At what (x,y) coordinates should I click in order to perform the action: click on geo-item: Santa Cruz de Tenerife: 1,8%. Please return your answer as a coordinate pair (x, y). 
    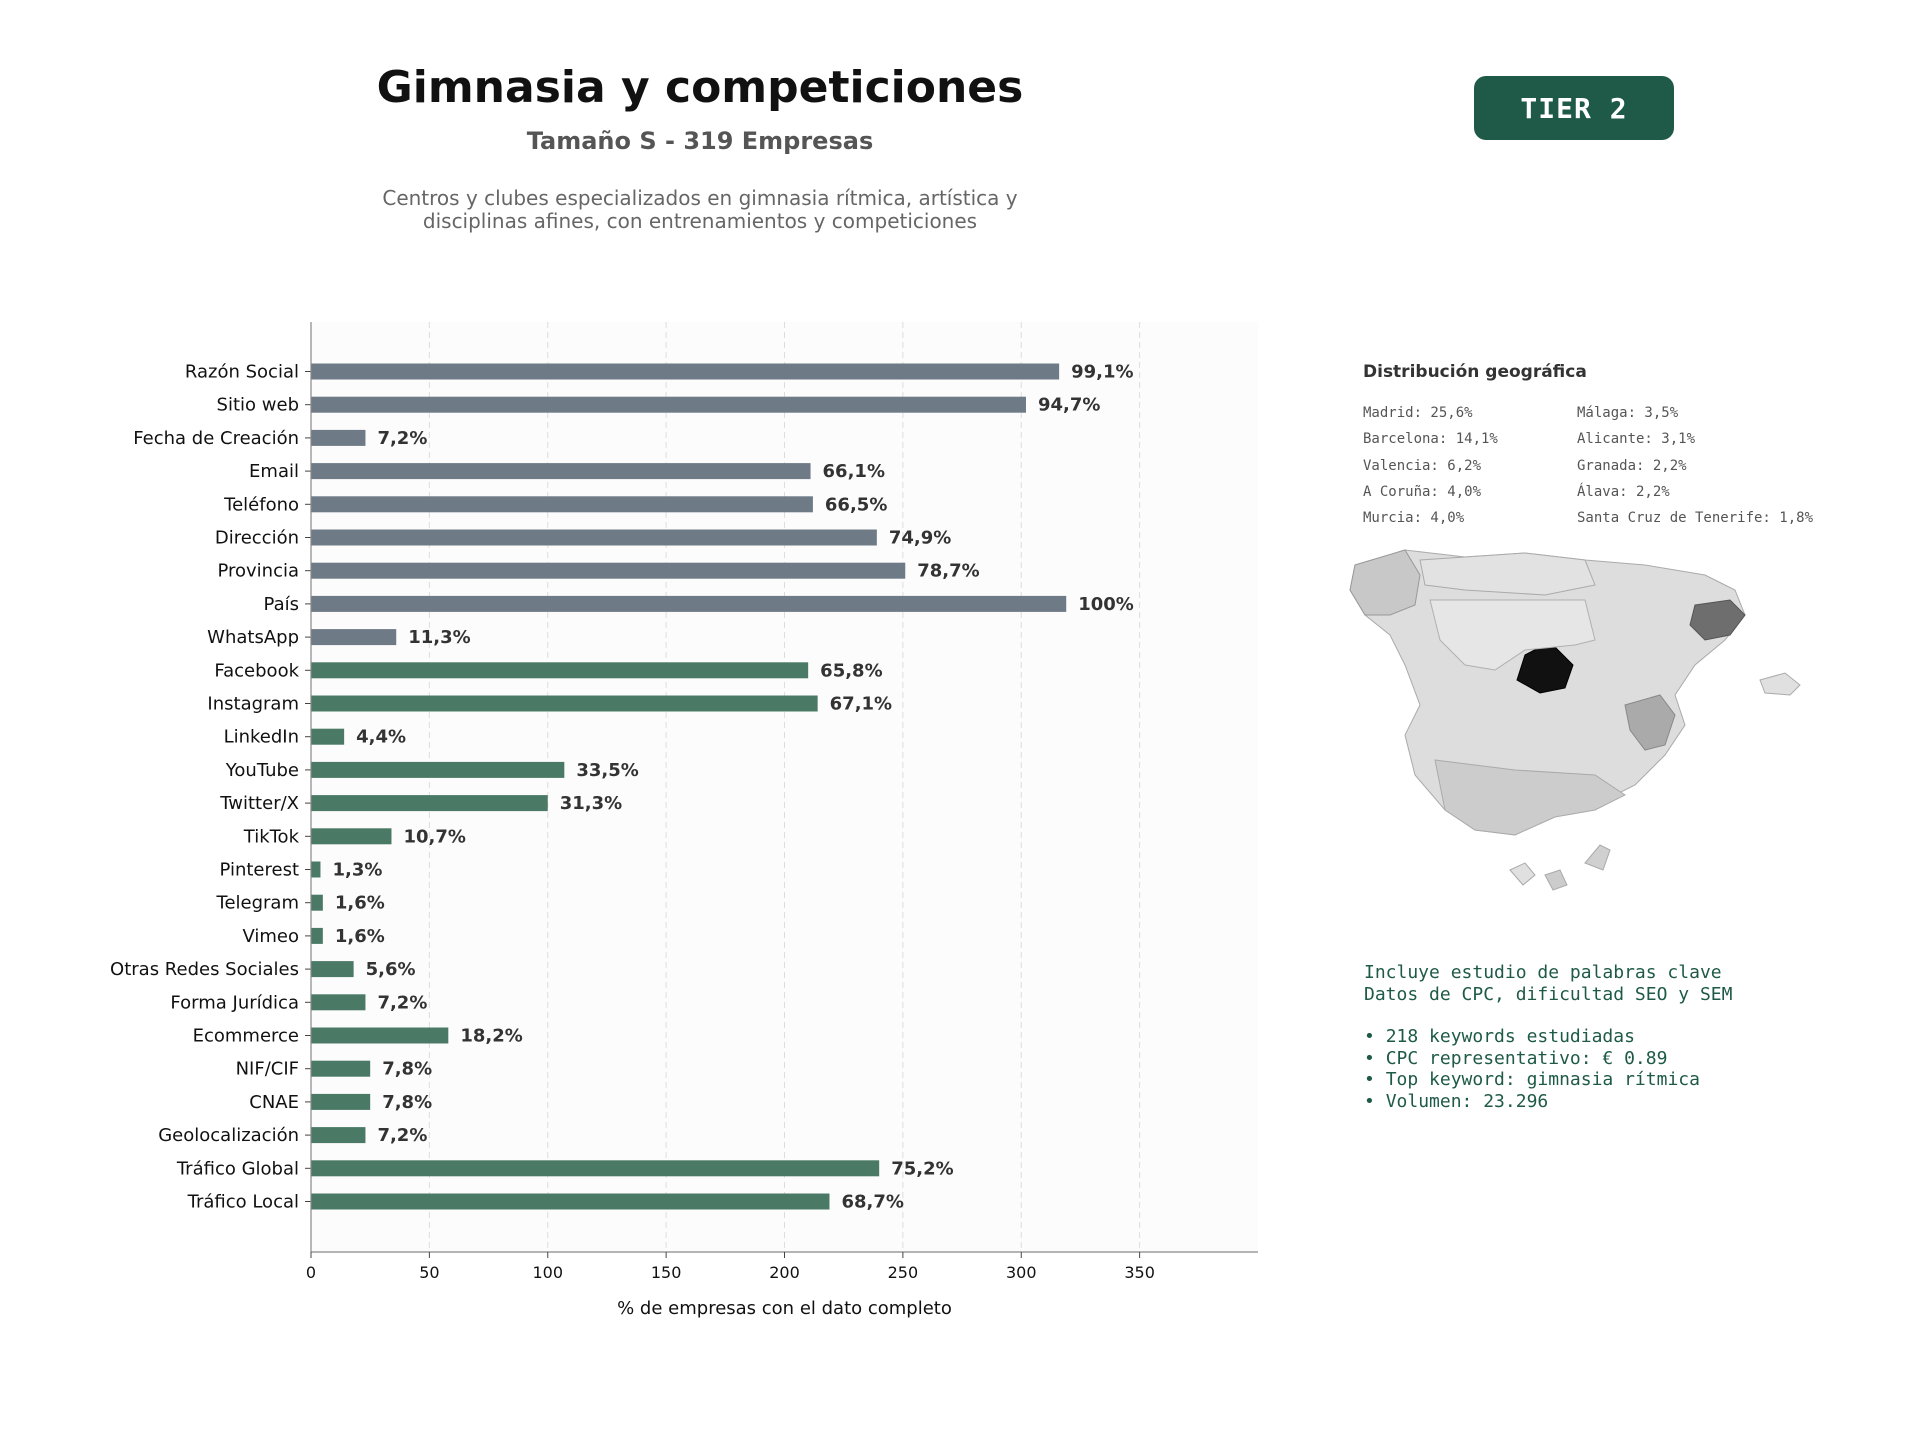
    Looking at the image, I should click on (1695, 518).